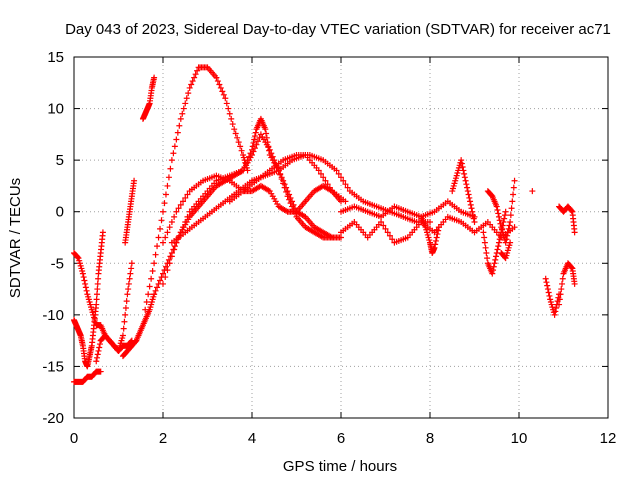 This screenshot has height=480, width=640. Describe the element at coordinates (53, 418) in the screenshot. I see `y-tick-label: -20` at that location.